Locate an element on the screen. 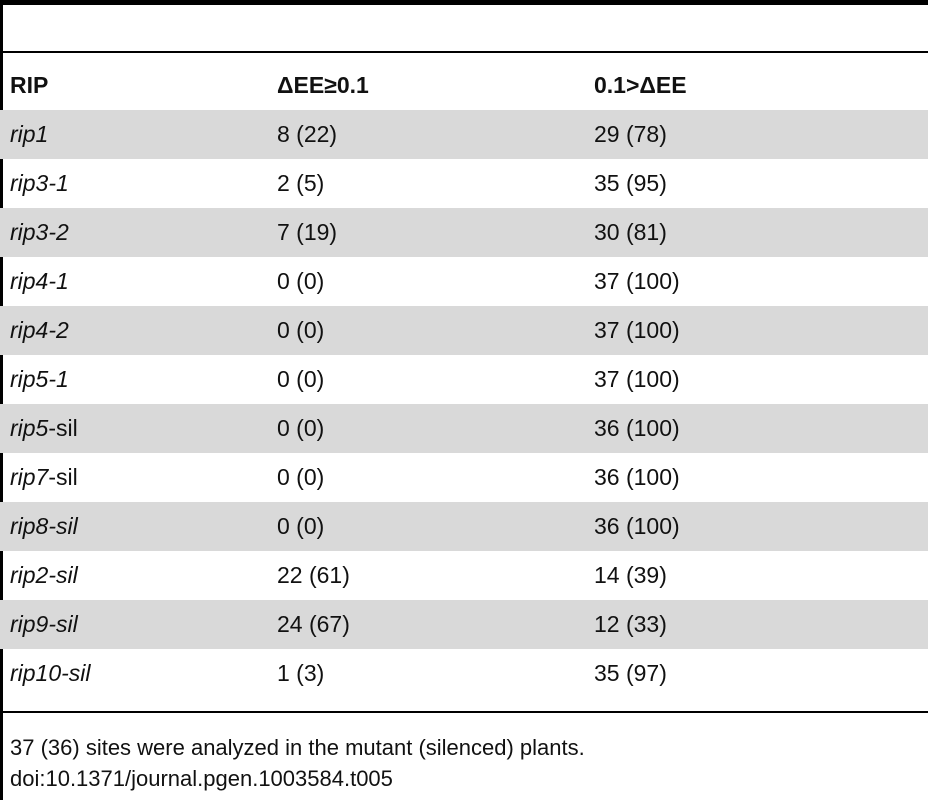  rip-name: rip3-1 is located at coordinates (39, 183).